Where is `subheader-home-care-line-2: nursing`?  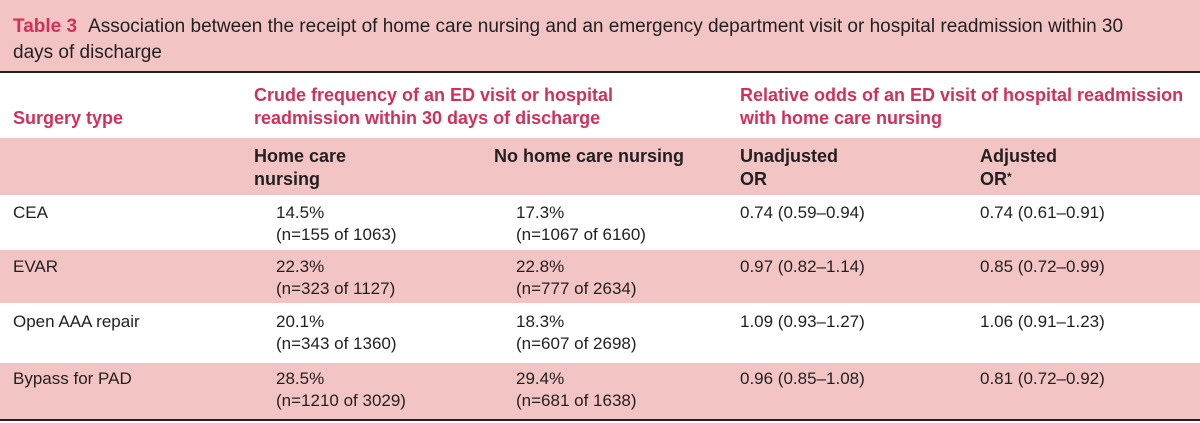 subheader-home-care-line-2: nursing is located at coordinates (287, 179).